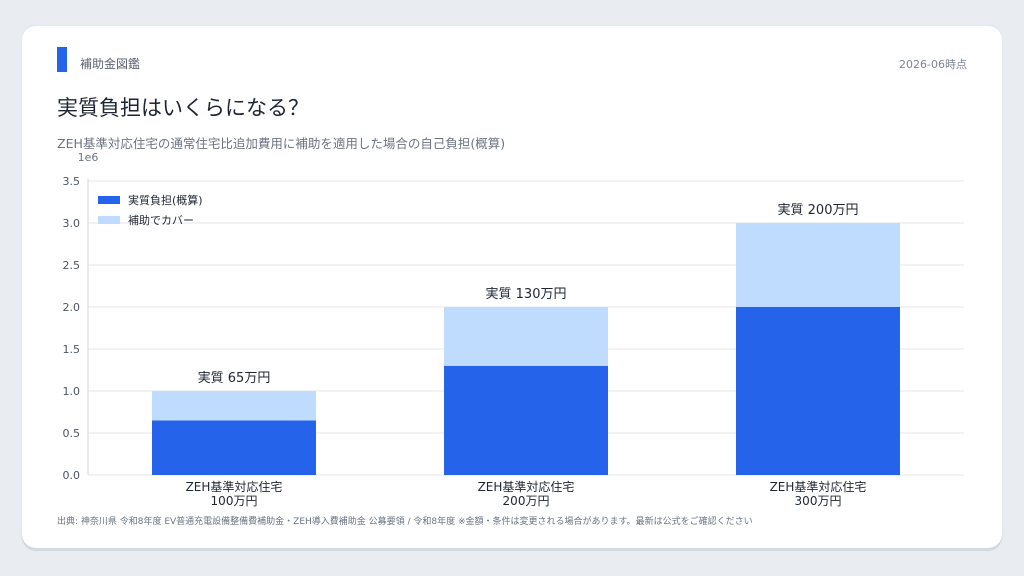 The width and height of the screenshot is (1024, 576). I want to click on y-tick-label: 2.0, so click(72, 307).